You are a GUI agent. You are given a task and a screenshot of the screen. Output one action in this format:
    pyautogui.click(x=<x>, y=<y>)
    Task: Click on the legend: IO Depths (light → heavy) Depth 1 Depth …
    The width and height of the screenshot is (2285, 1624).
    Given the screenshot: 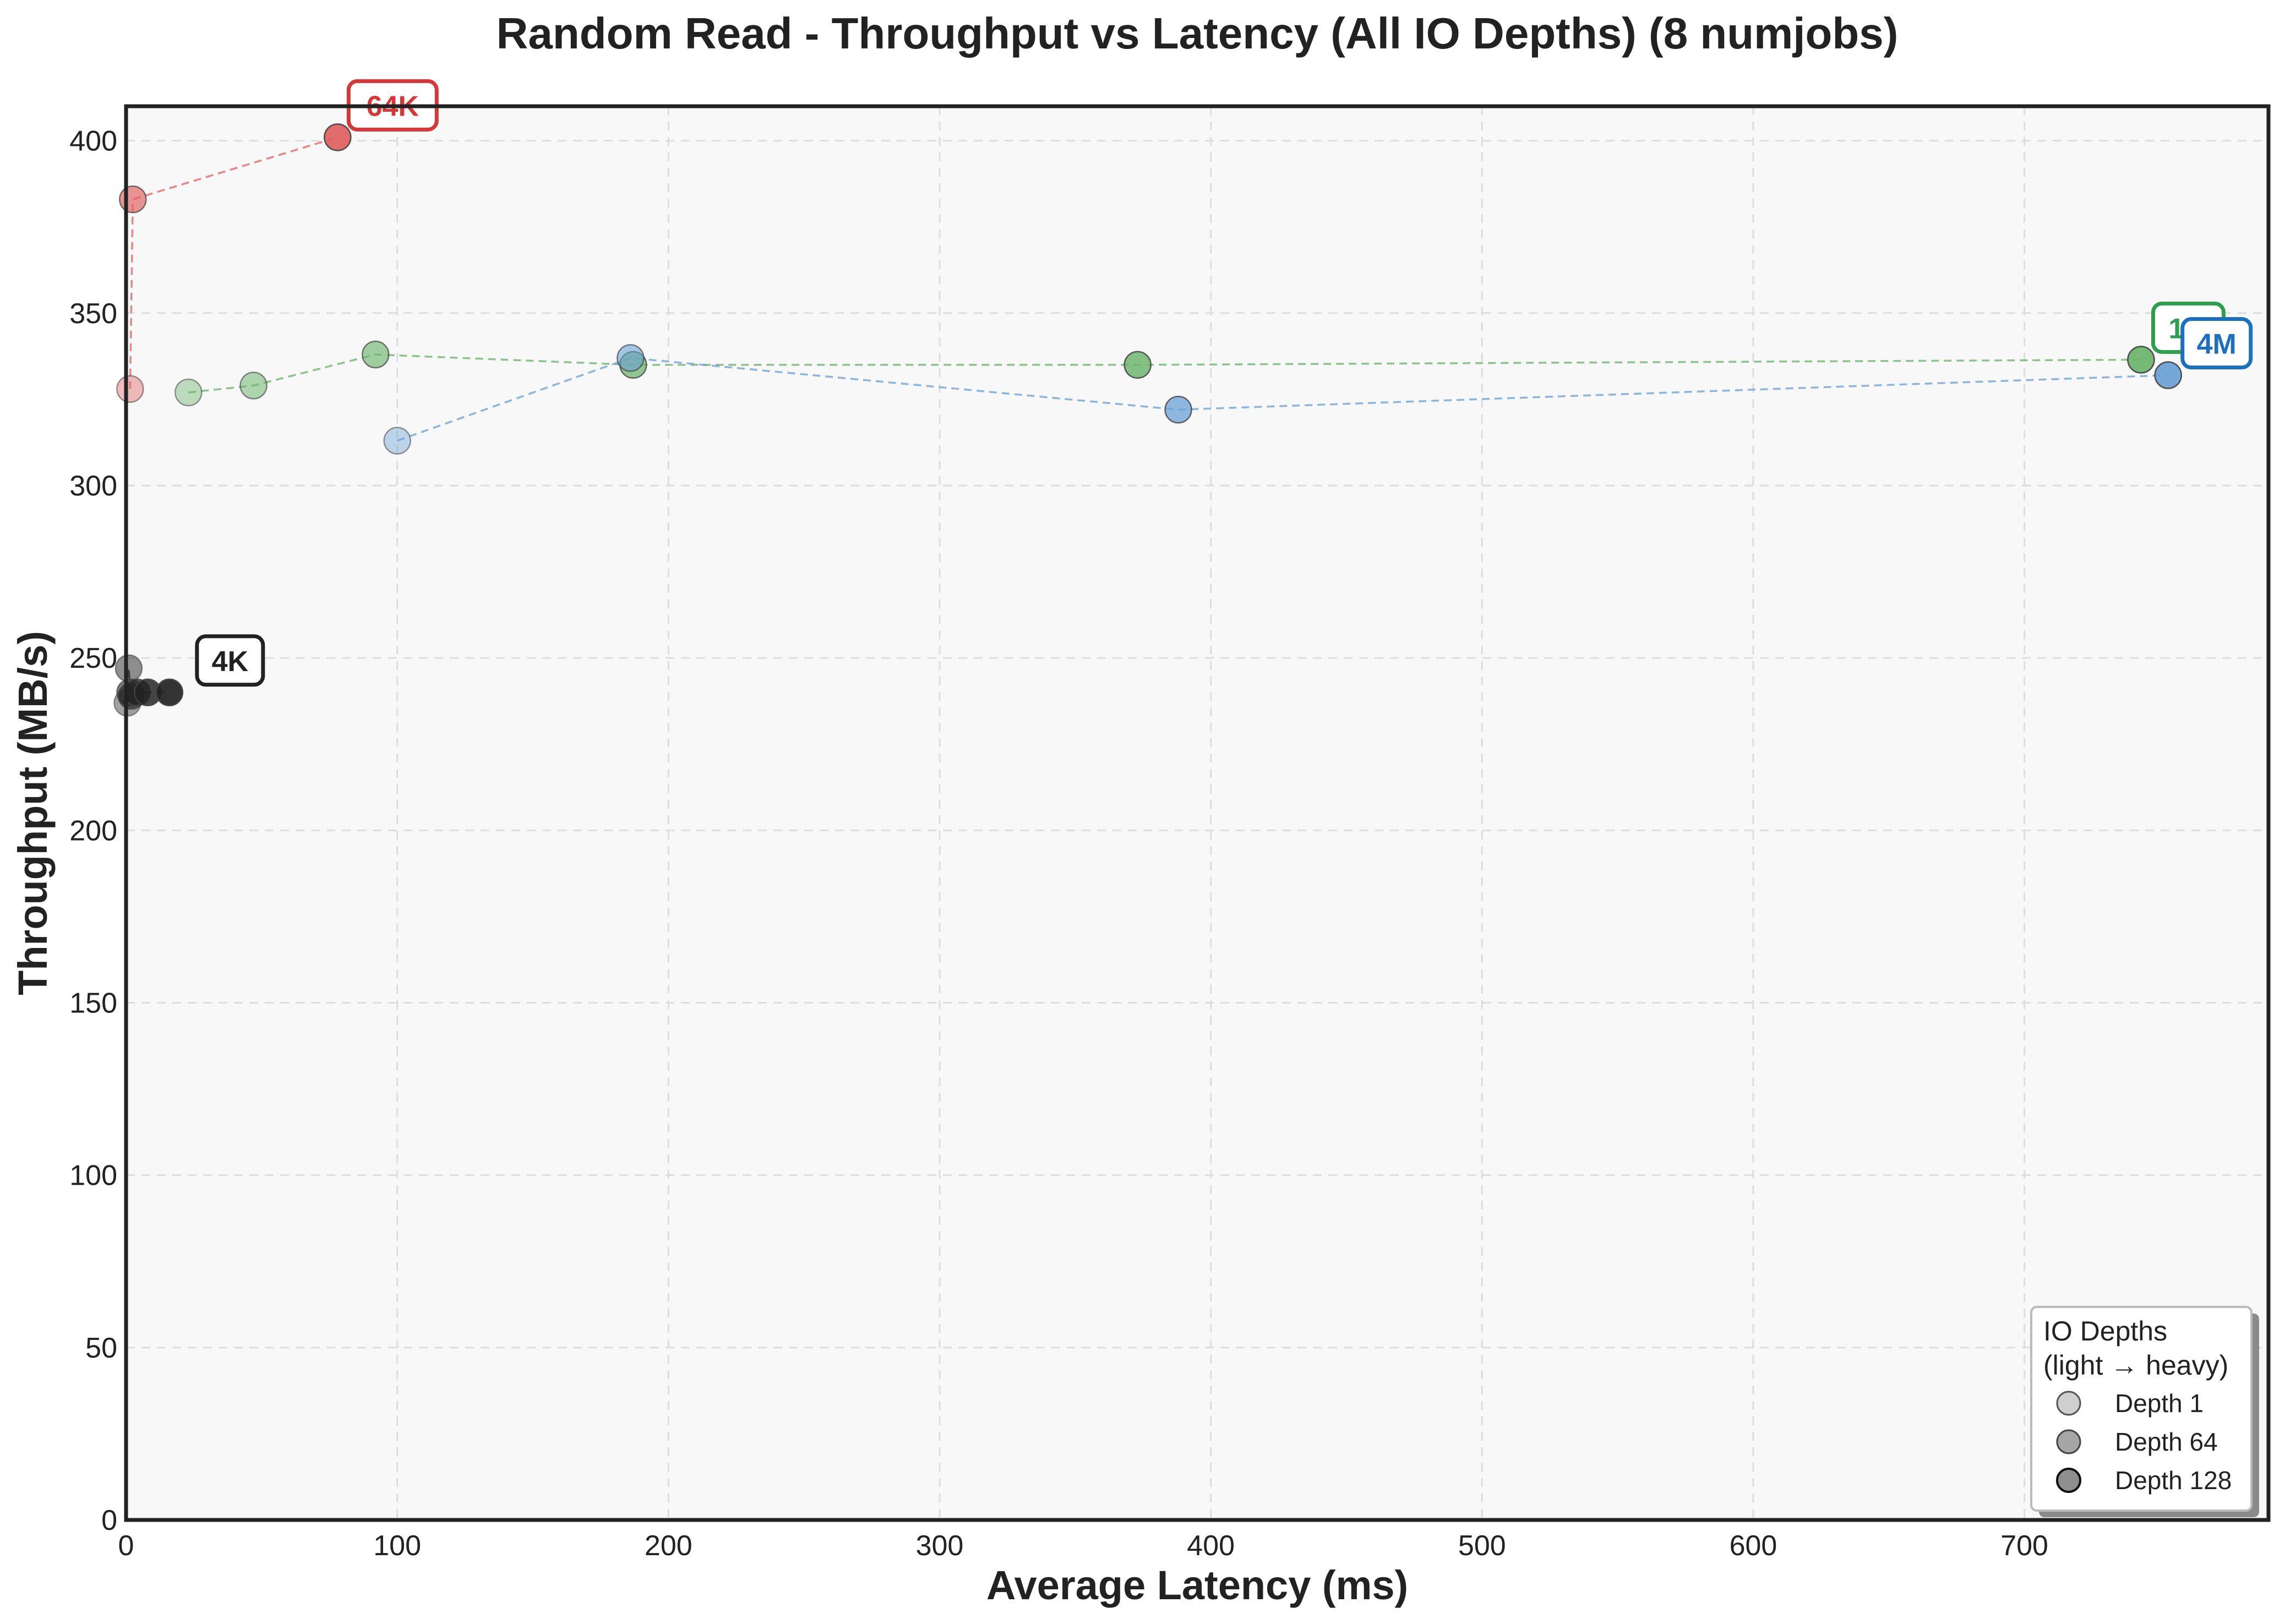 What is the action you would take?
    pyautogui.click(x=2144, y=1411)
    